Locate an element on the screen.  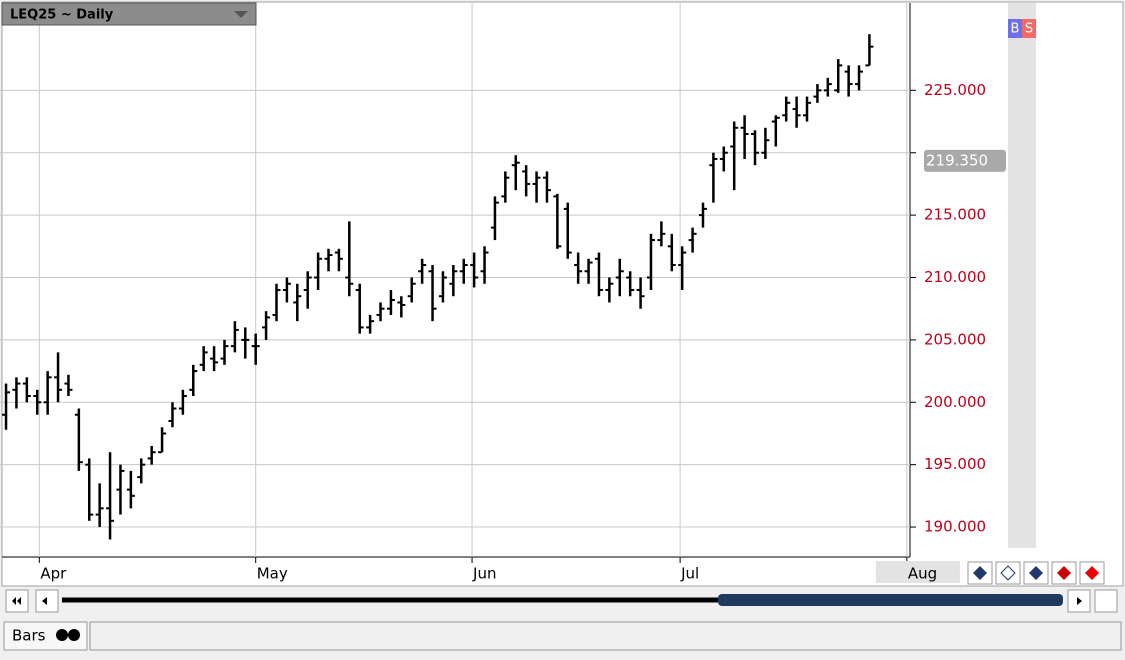
buy-button is located at coordinates (1015, 28).